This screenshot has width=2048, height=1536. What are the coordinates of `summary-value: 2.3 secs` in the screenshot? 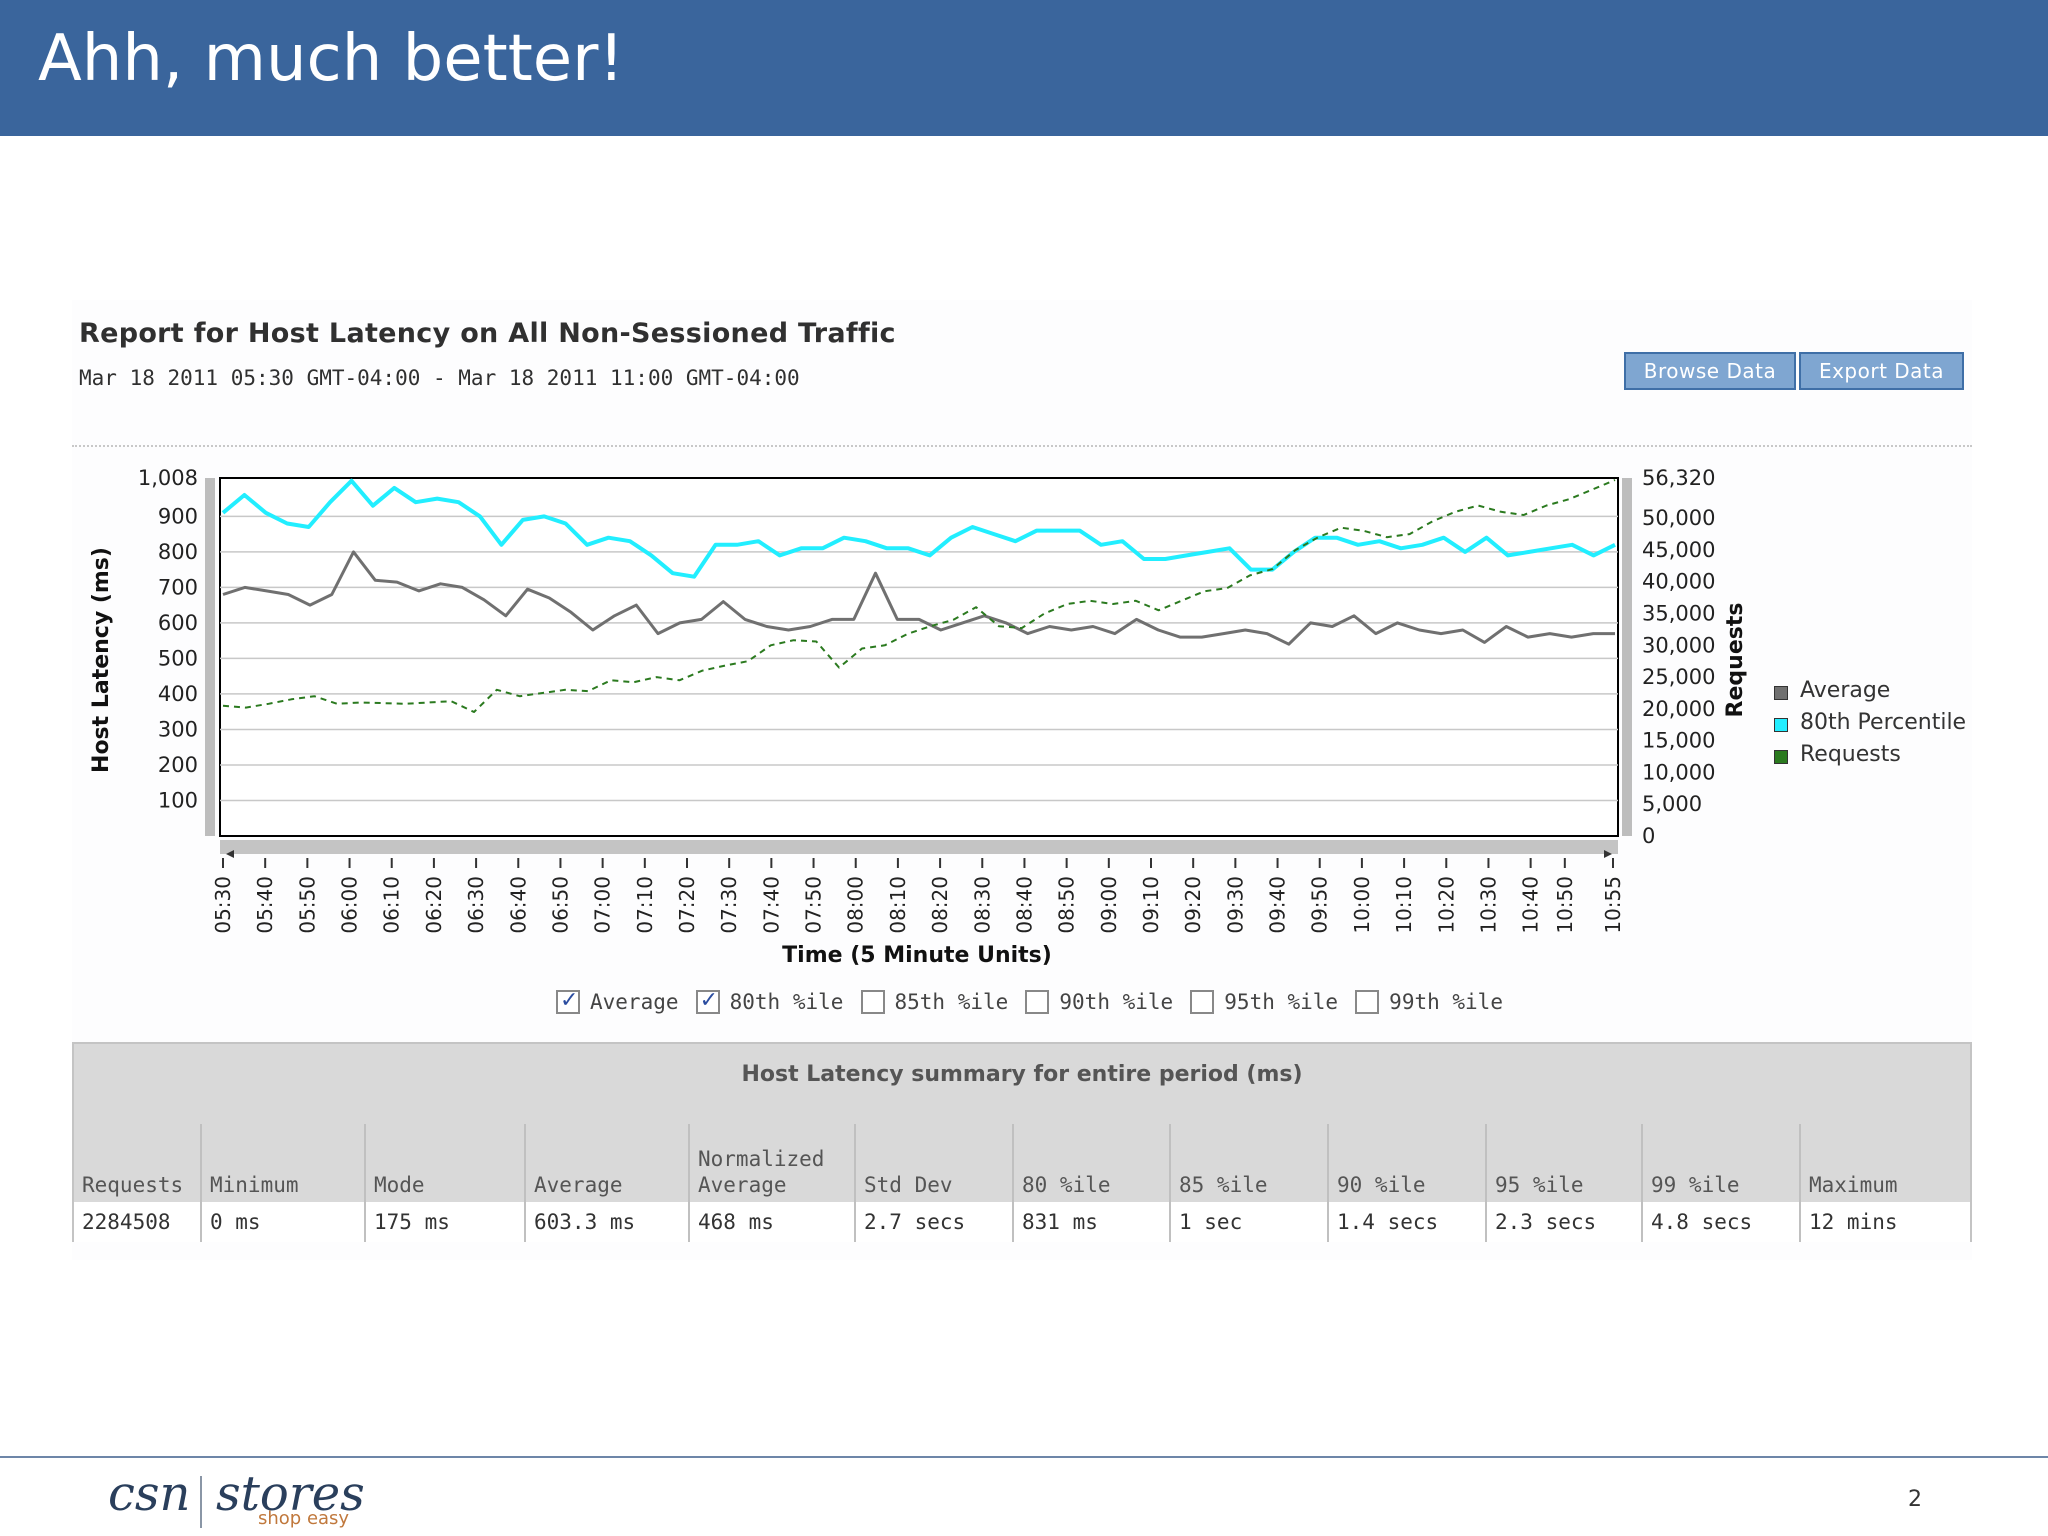 It's located at (1546, 1222).